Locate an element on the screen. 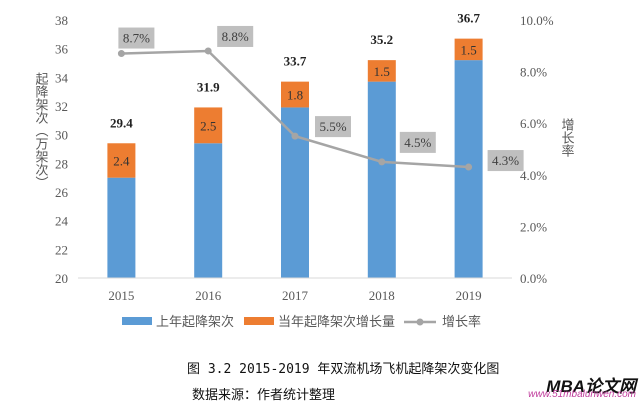 The width and height of the screenshot is (642, 403). growth-data-label: 4.3% is located at coordinates (505, 160).